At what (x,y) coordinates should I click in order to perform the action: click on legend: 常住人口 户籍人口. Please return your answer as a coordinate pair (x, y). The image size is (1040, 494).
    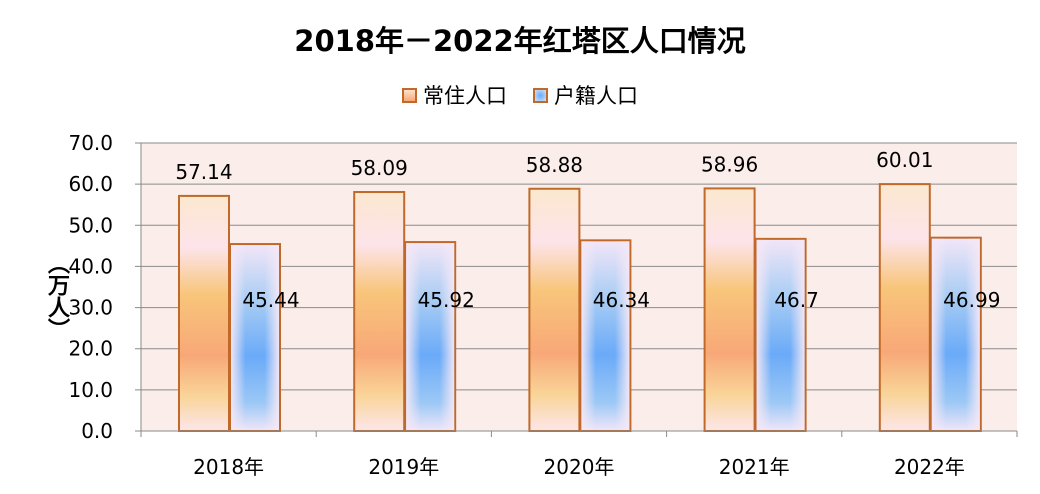
    Looking at the image, I should click on (520, 95).